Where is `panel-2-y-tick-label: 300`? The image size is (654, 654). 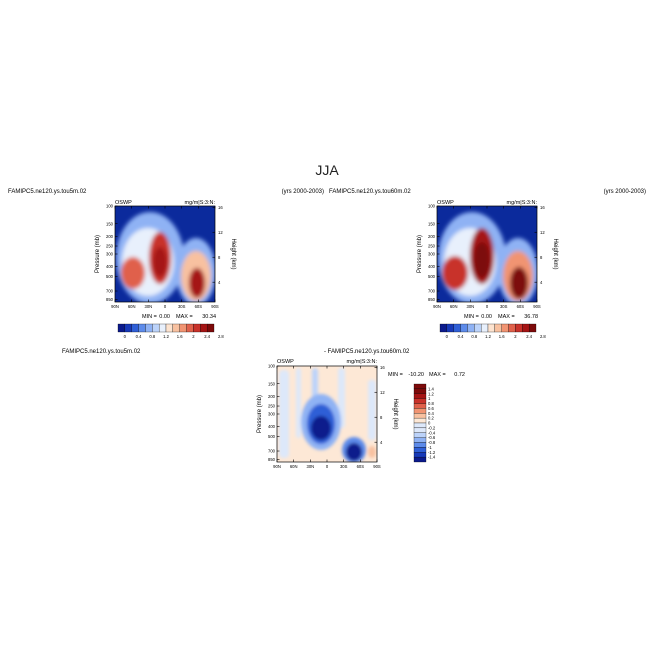 panel-2-y-tick-label: 300 is located at coordinates (432, 254).